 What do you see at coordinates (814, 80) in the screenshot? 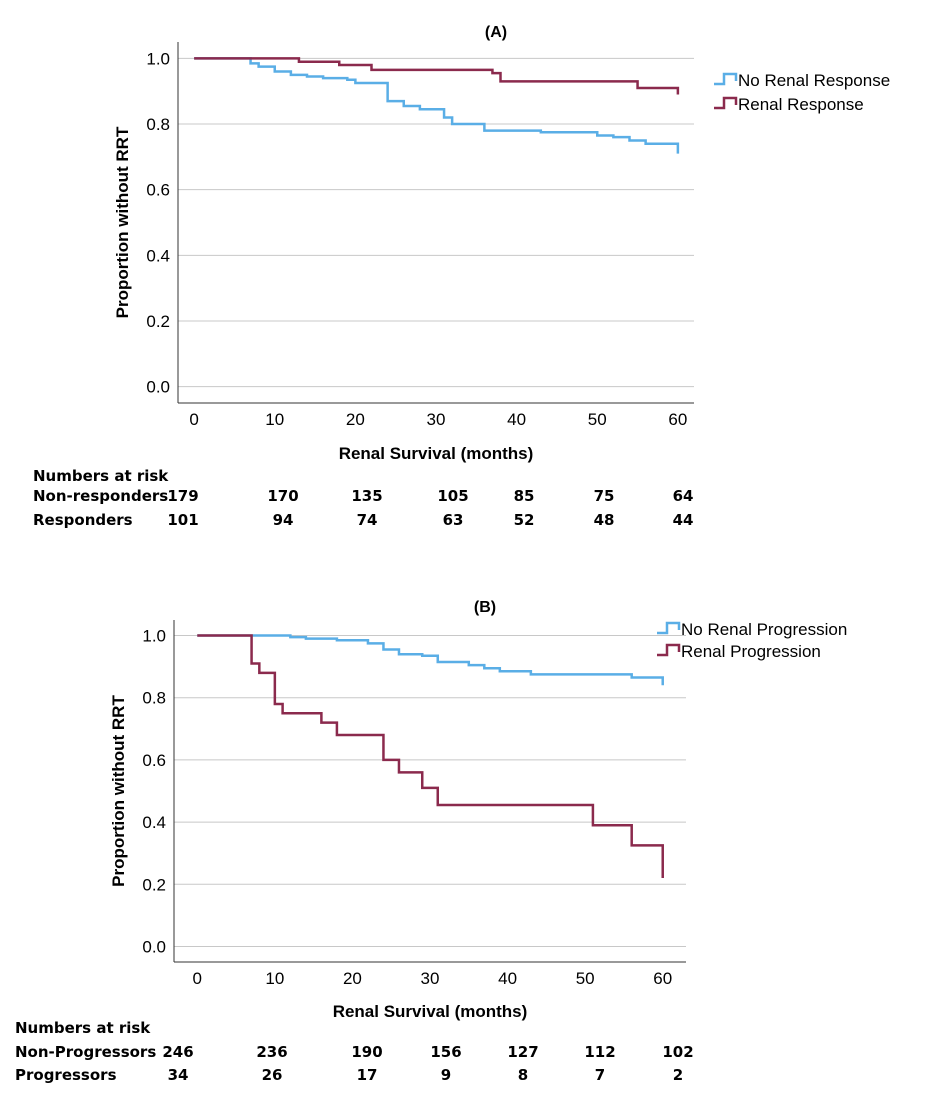
I see `legend-entry: No Renal Response` at bounding box center [814, 80].